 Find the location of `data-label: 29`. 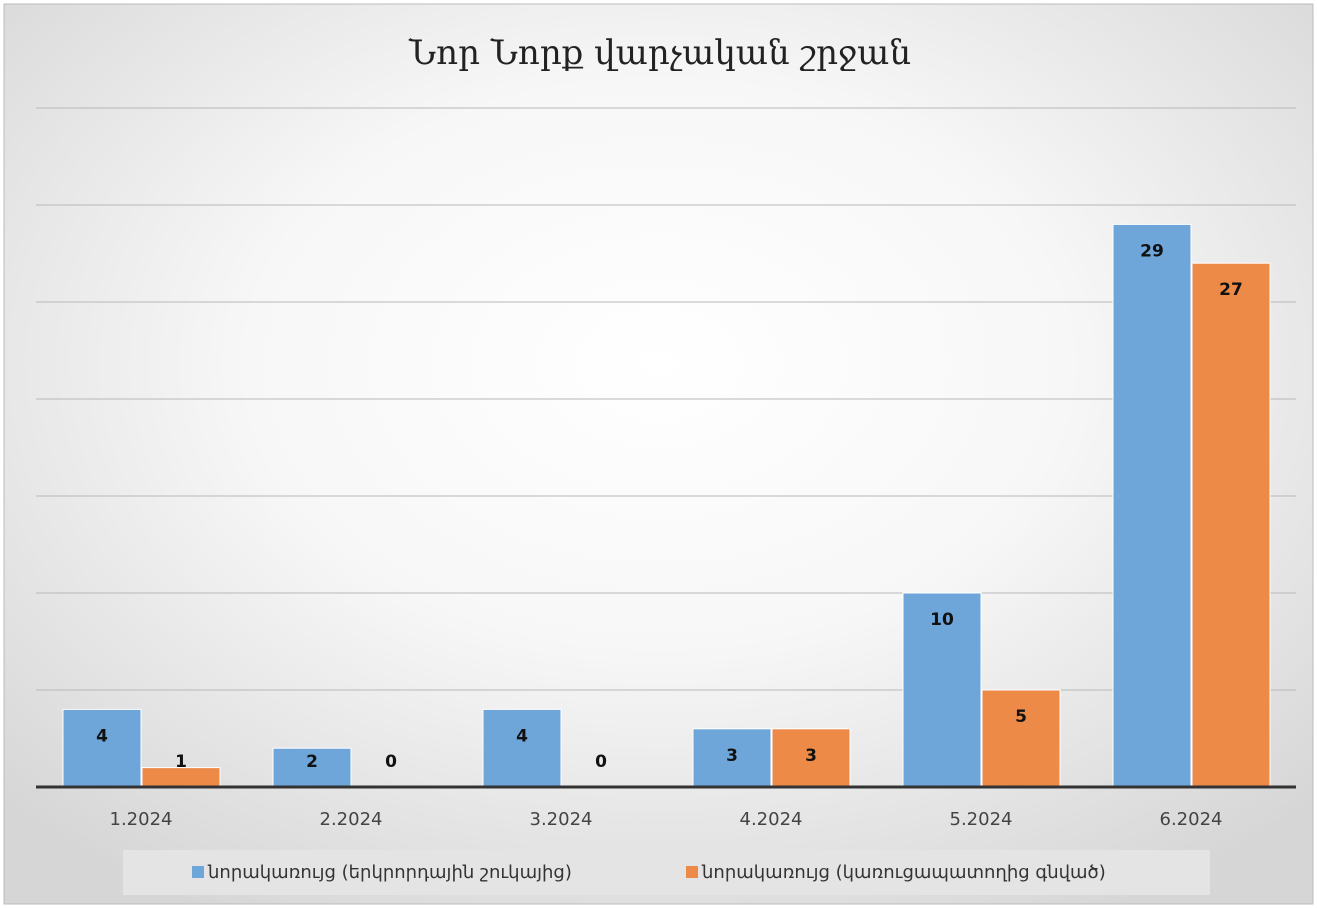

data-label: 29 is located at coordinates (1152, 251).